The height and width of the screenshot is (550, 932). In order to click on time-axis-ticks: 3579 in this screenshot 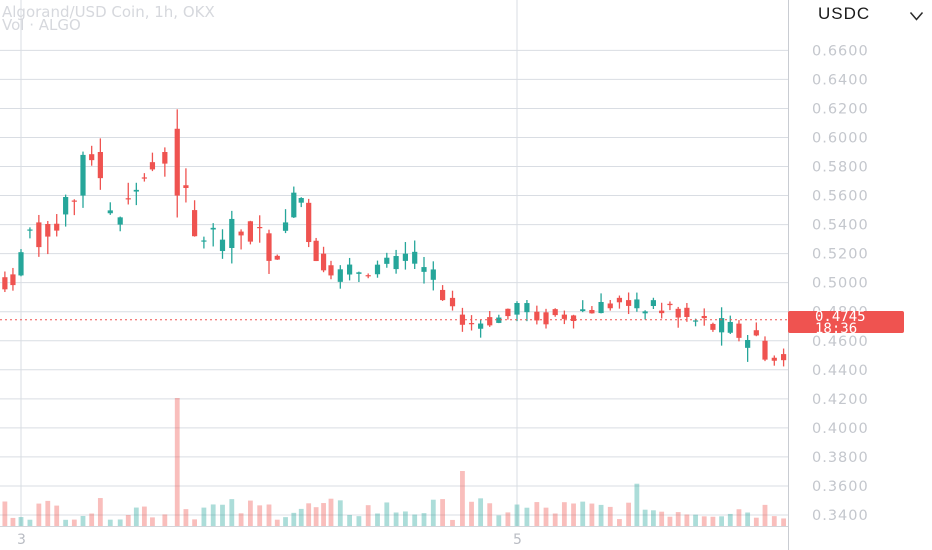, I will do `click(269, 540)`.